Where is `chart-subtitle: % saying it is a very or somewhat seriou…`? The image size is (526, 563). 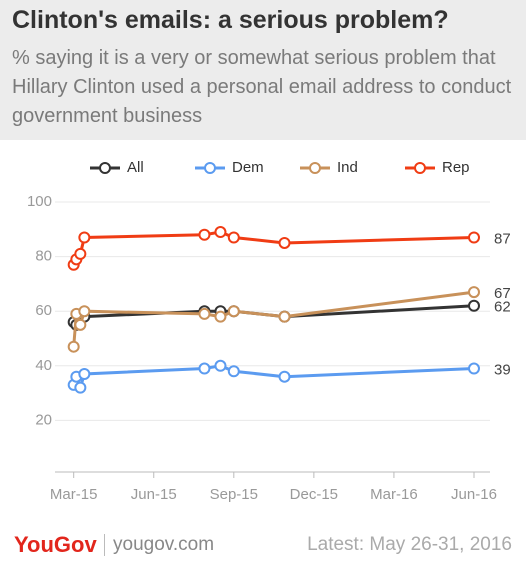
chart-subtitle: % saying it is a very or somewhat seriou… is located at coordinates (262, 87).